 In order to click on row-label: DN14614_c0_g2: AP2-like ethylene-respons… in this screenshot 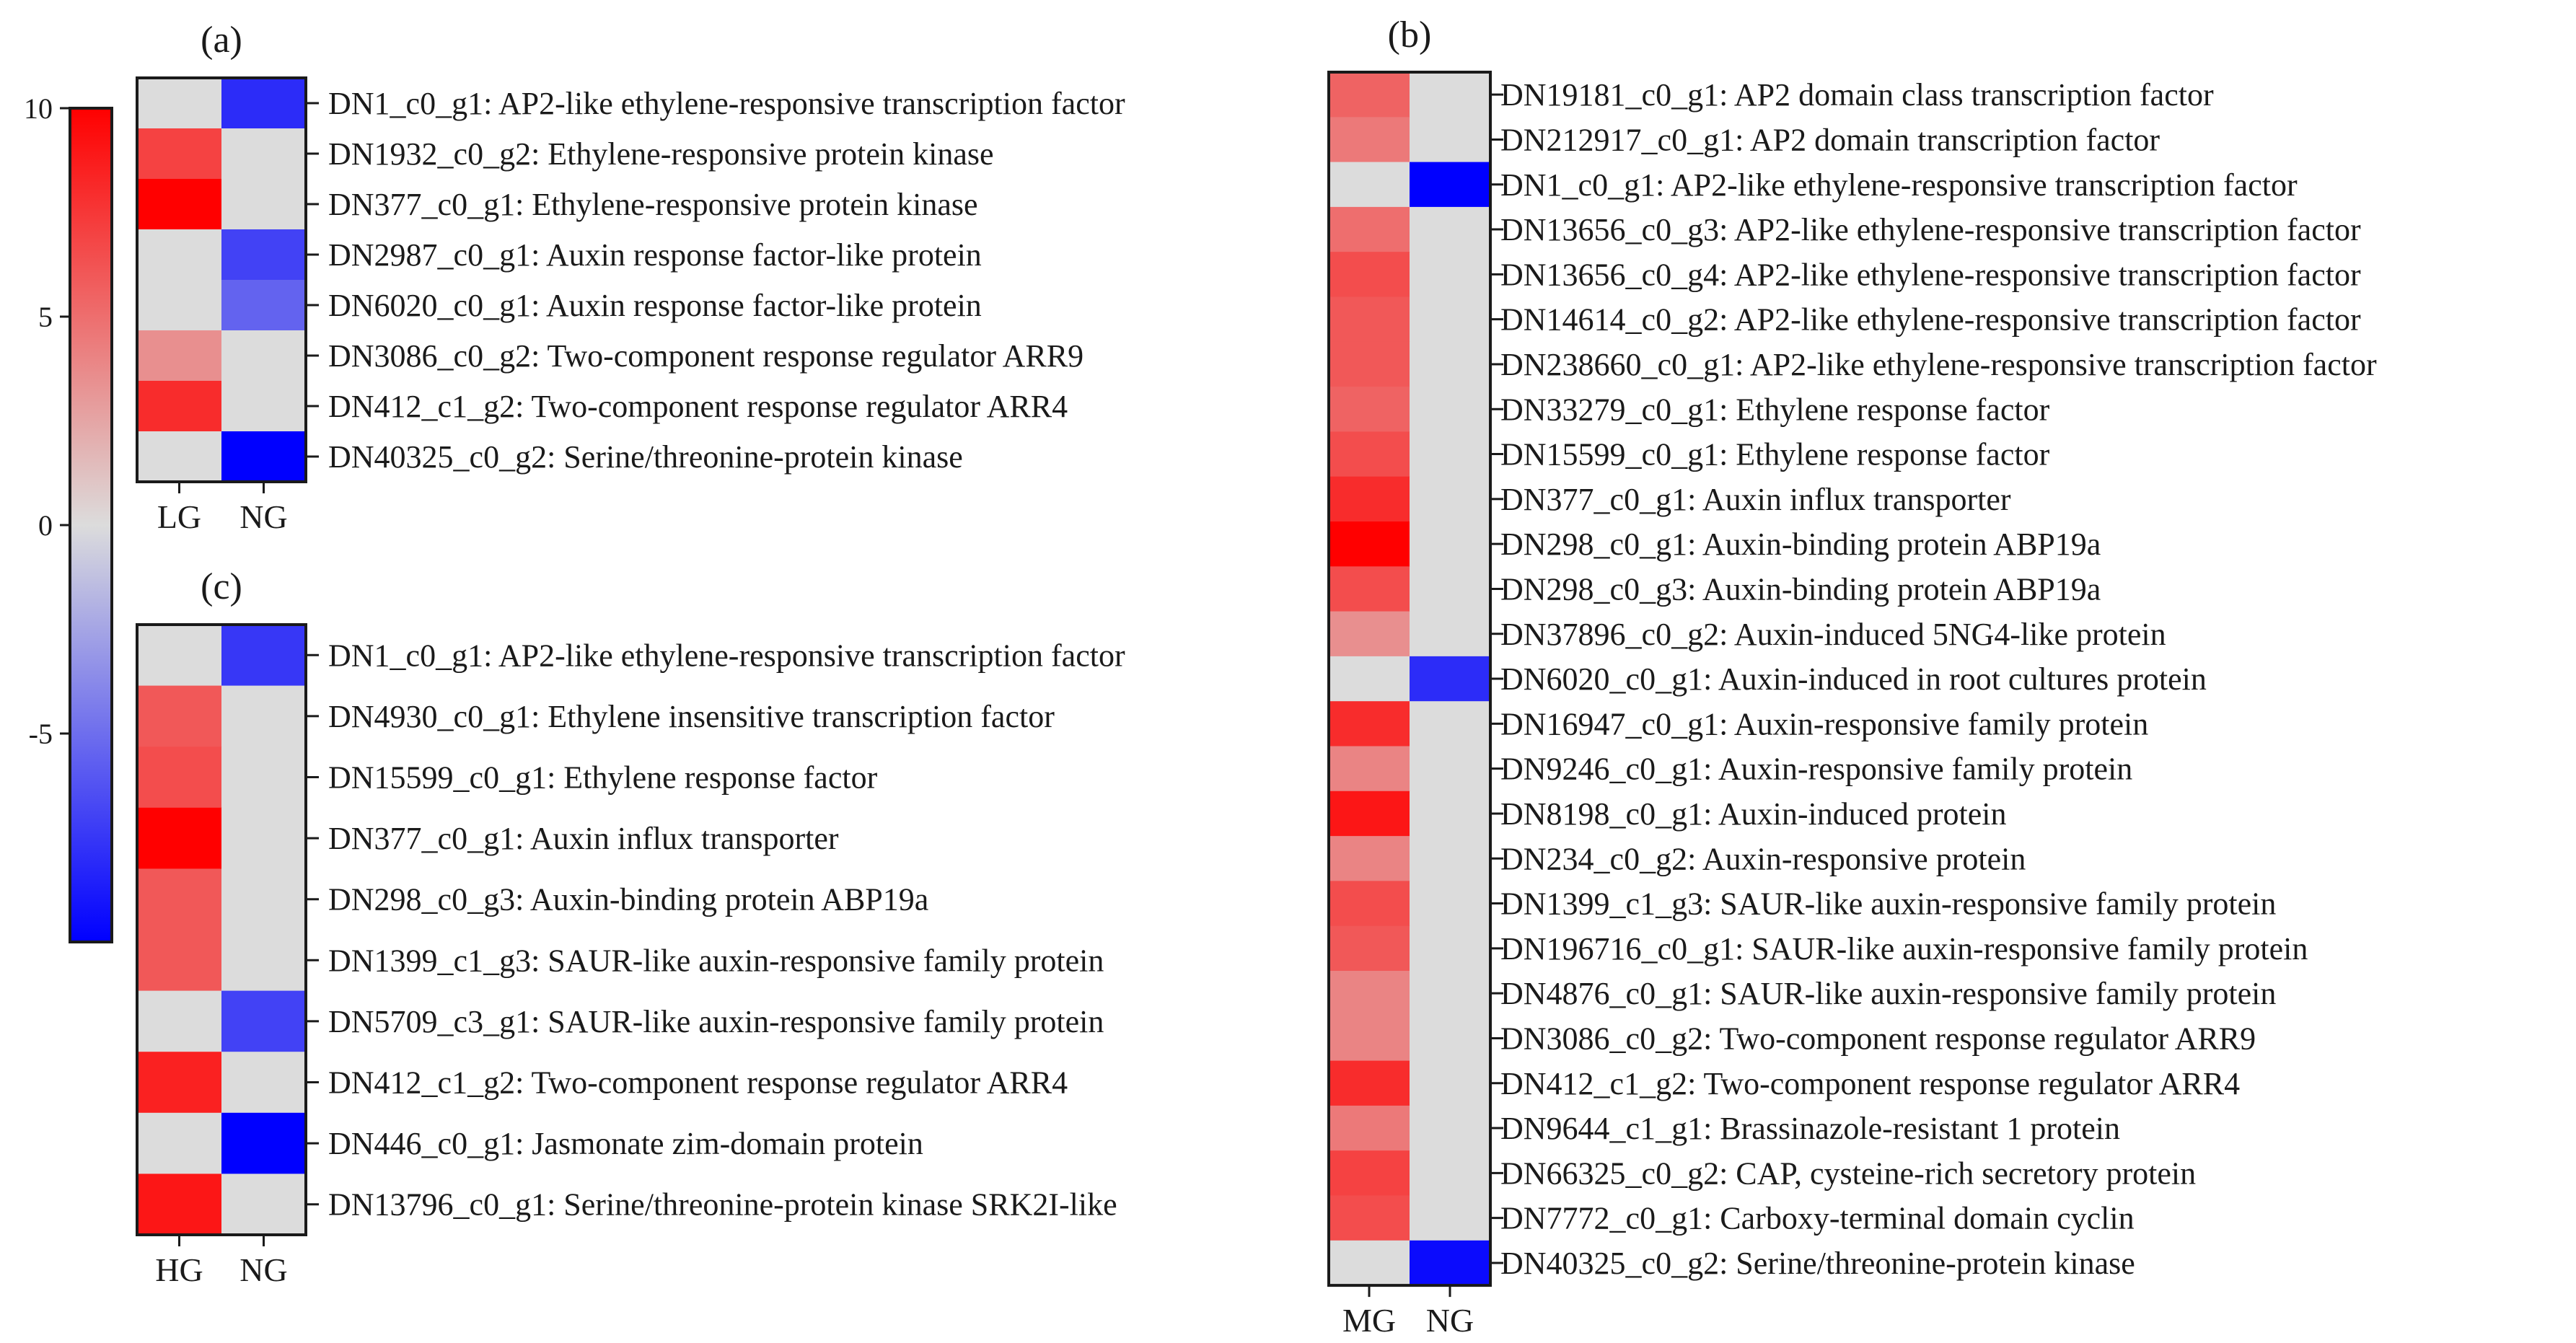, I will do `click(1930, 320)`.